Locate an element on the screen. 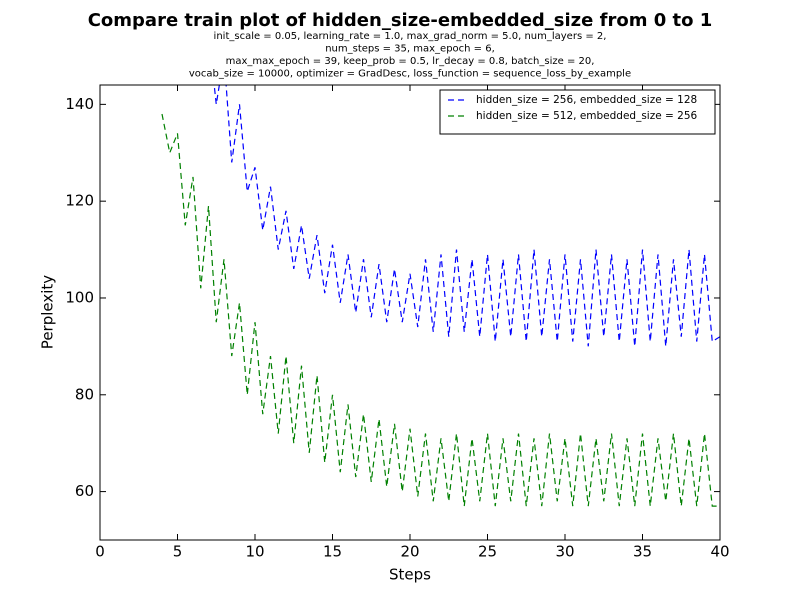 The height and width of the screenshot is (600, 800). x-tick-label: 35 is located at coordinates (642, 552).